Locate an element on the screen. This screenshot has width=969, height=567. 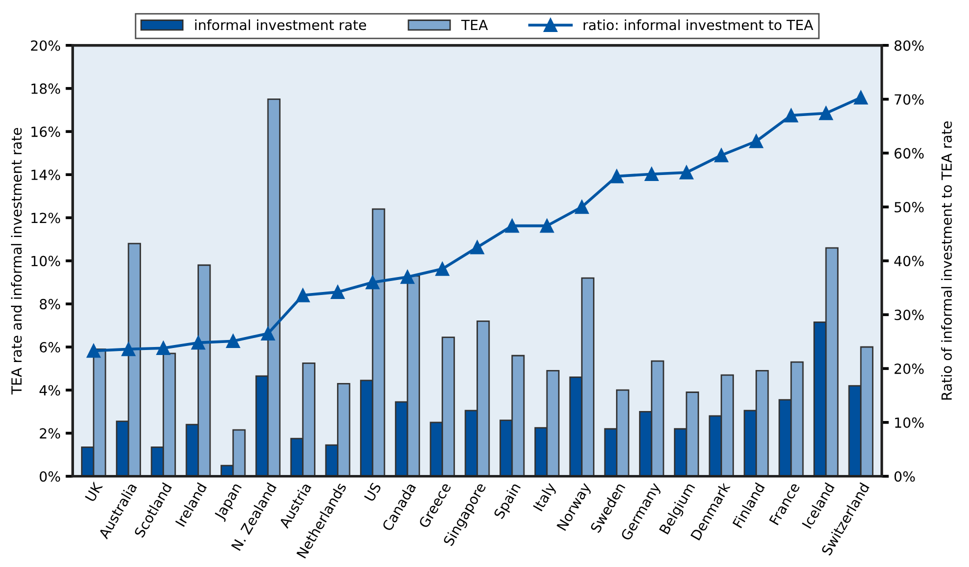
y-tick-label: 12% is located at coordinates (46, 218).